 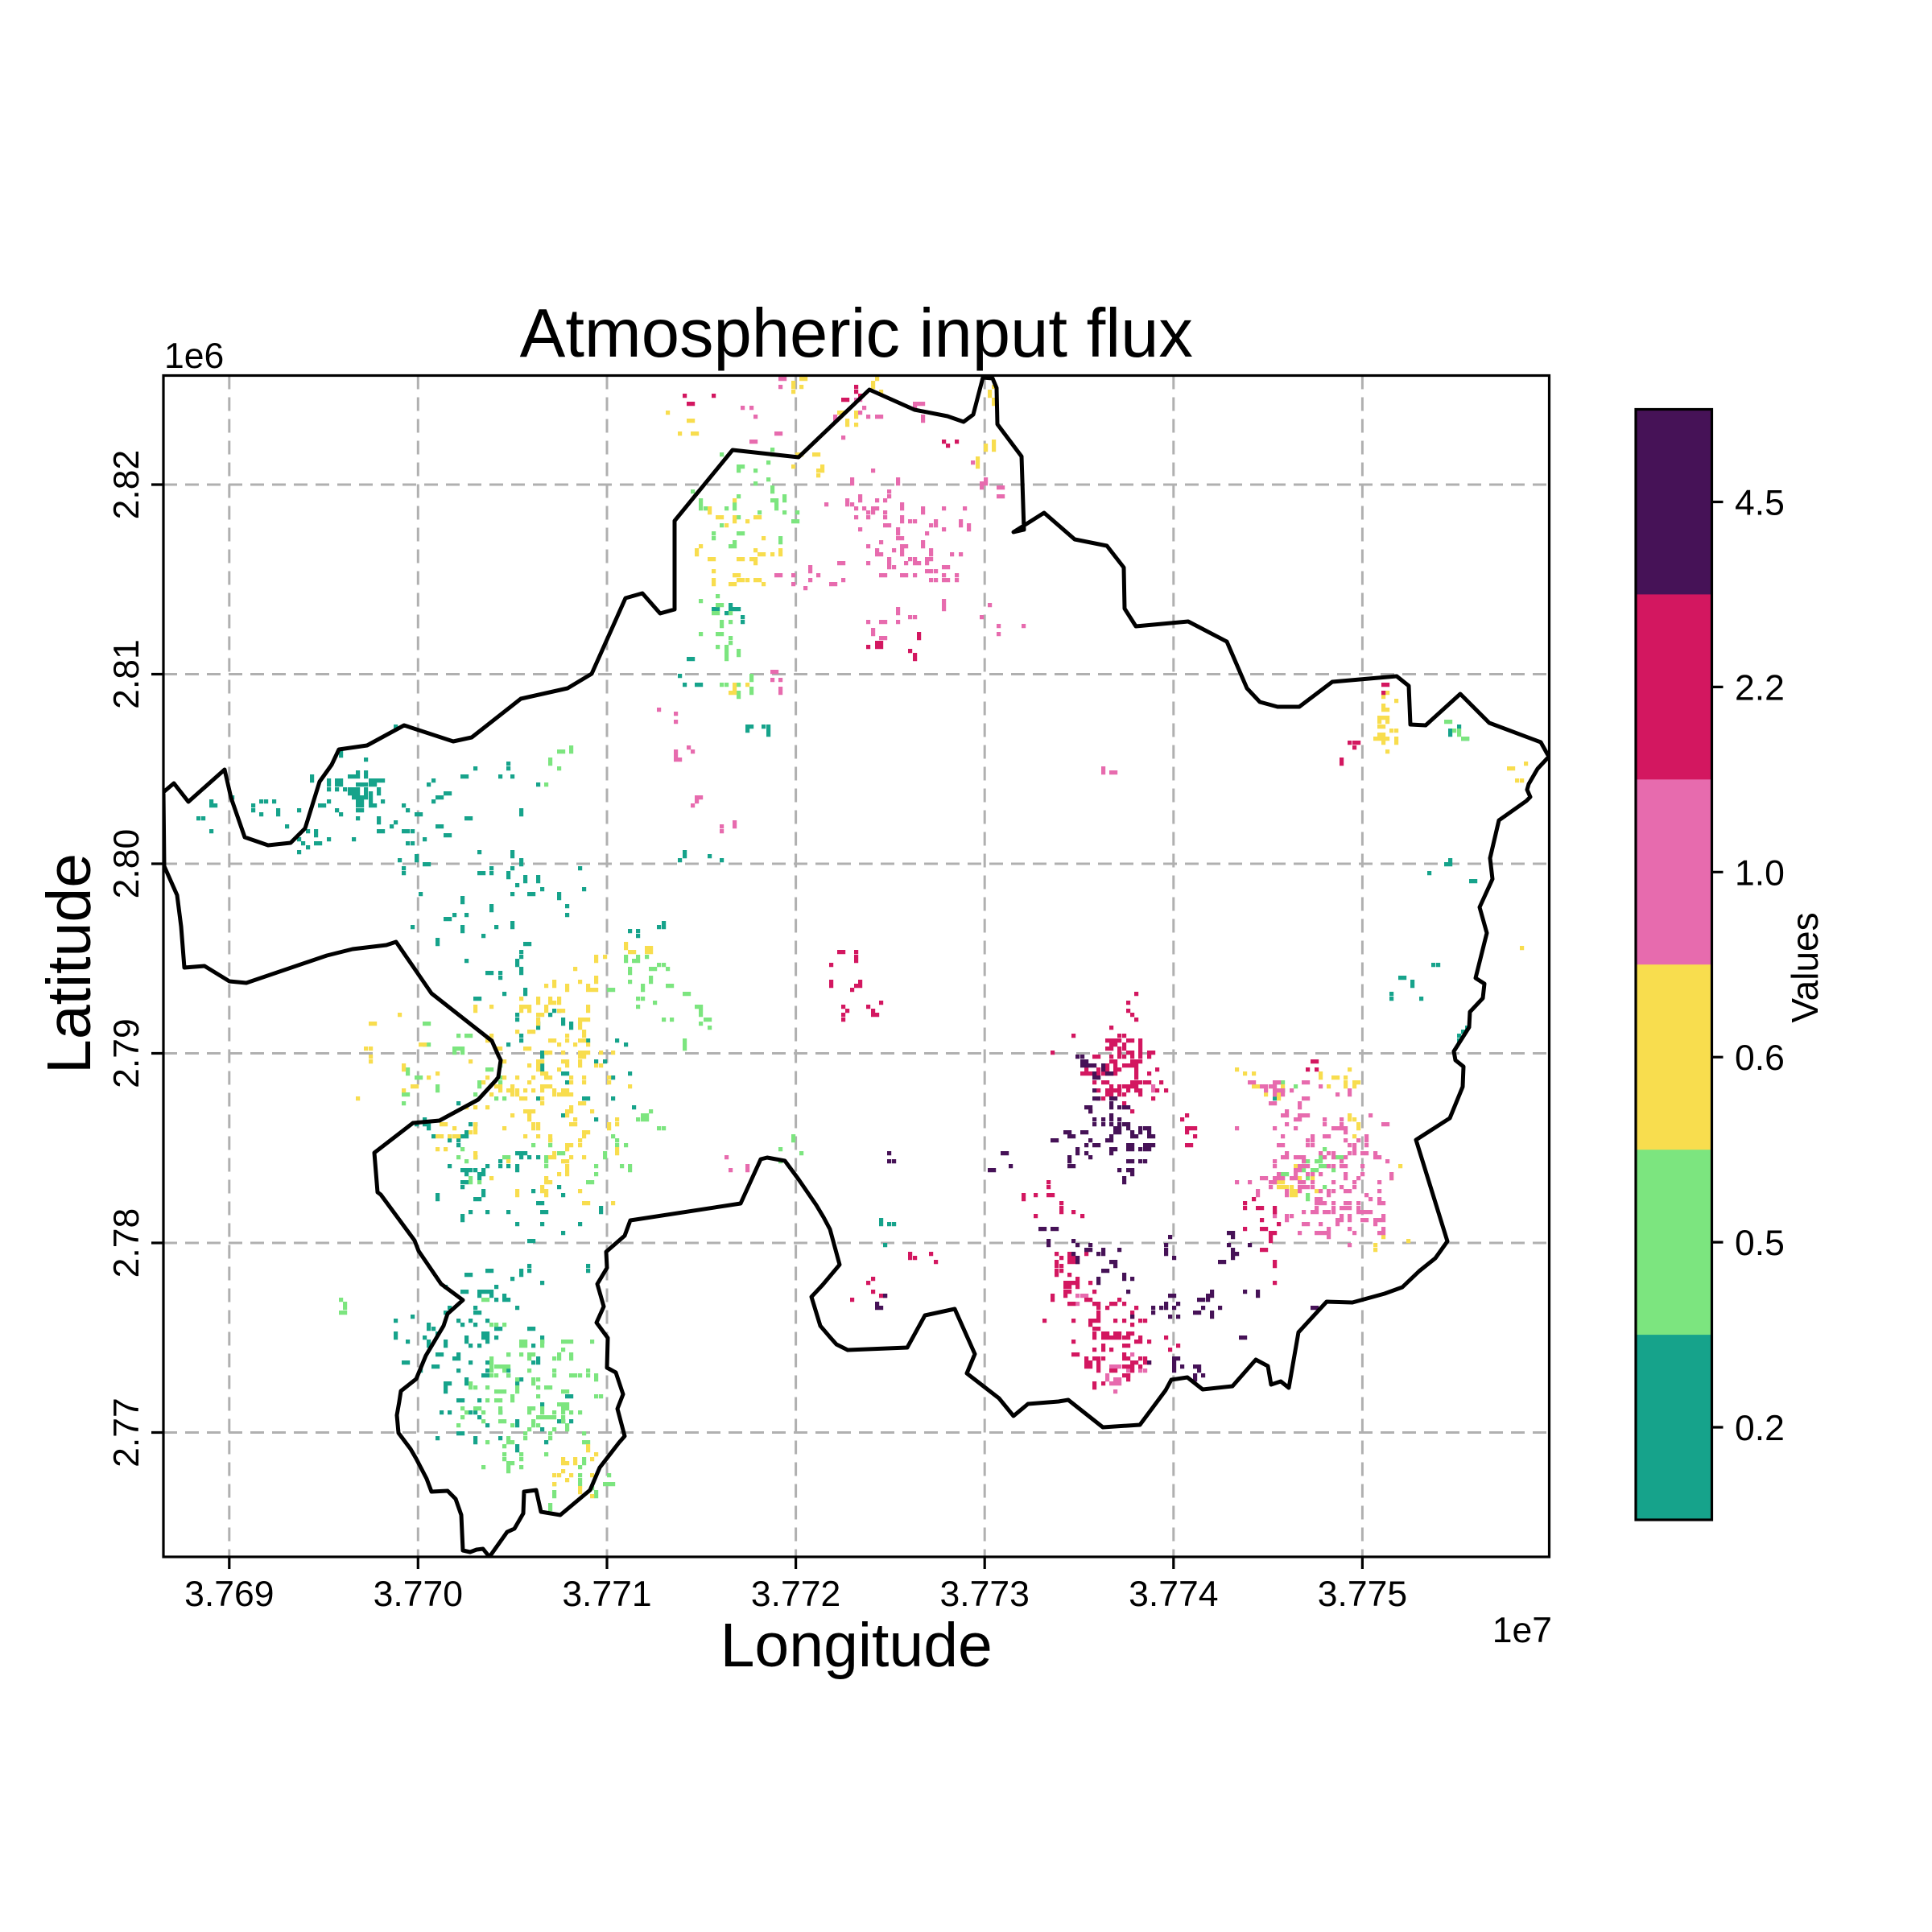 What do you see at coordinates (1173, 1594) in the screenshot?
I see `svg-text: 3.774` at bounding box center [1173, 1594].